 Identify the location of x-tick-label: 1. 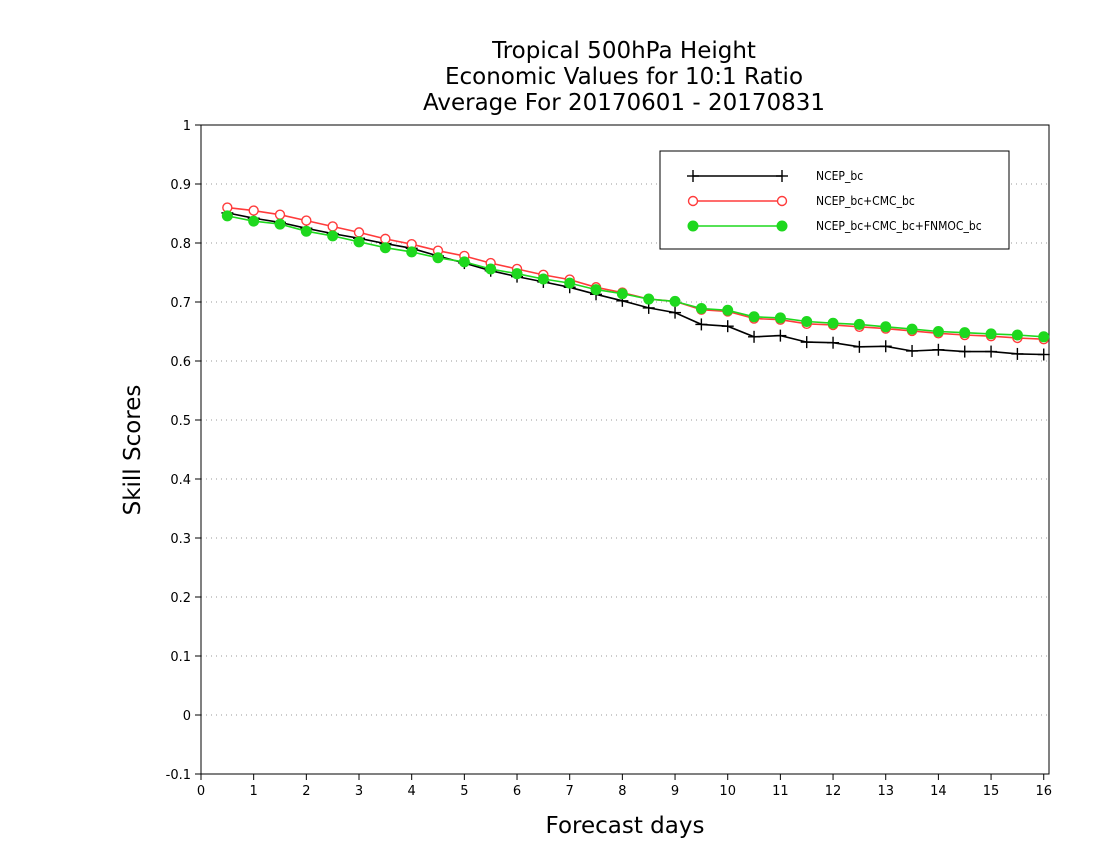
(254, 791).